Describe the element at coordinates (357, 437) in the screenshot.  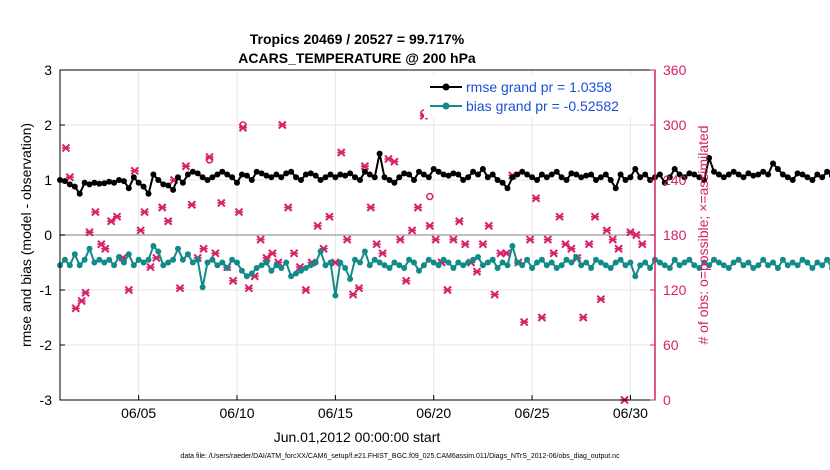
I see `x-axis-label: Jun.01,2012 00:00:00 start` at that location.